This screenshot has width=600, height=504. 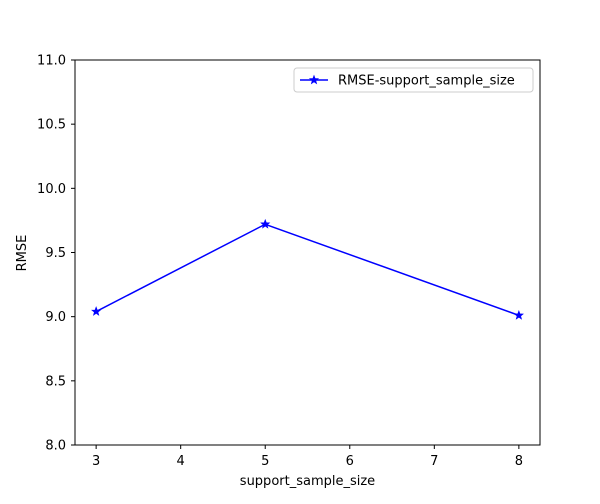 I want to click on legend-marker-swatch, so click(x=314, y=79).